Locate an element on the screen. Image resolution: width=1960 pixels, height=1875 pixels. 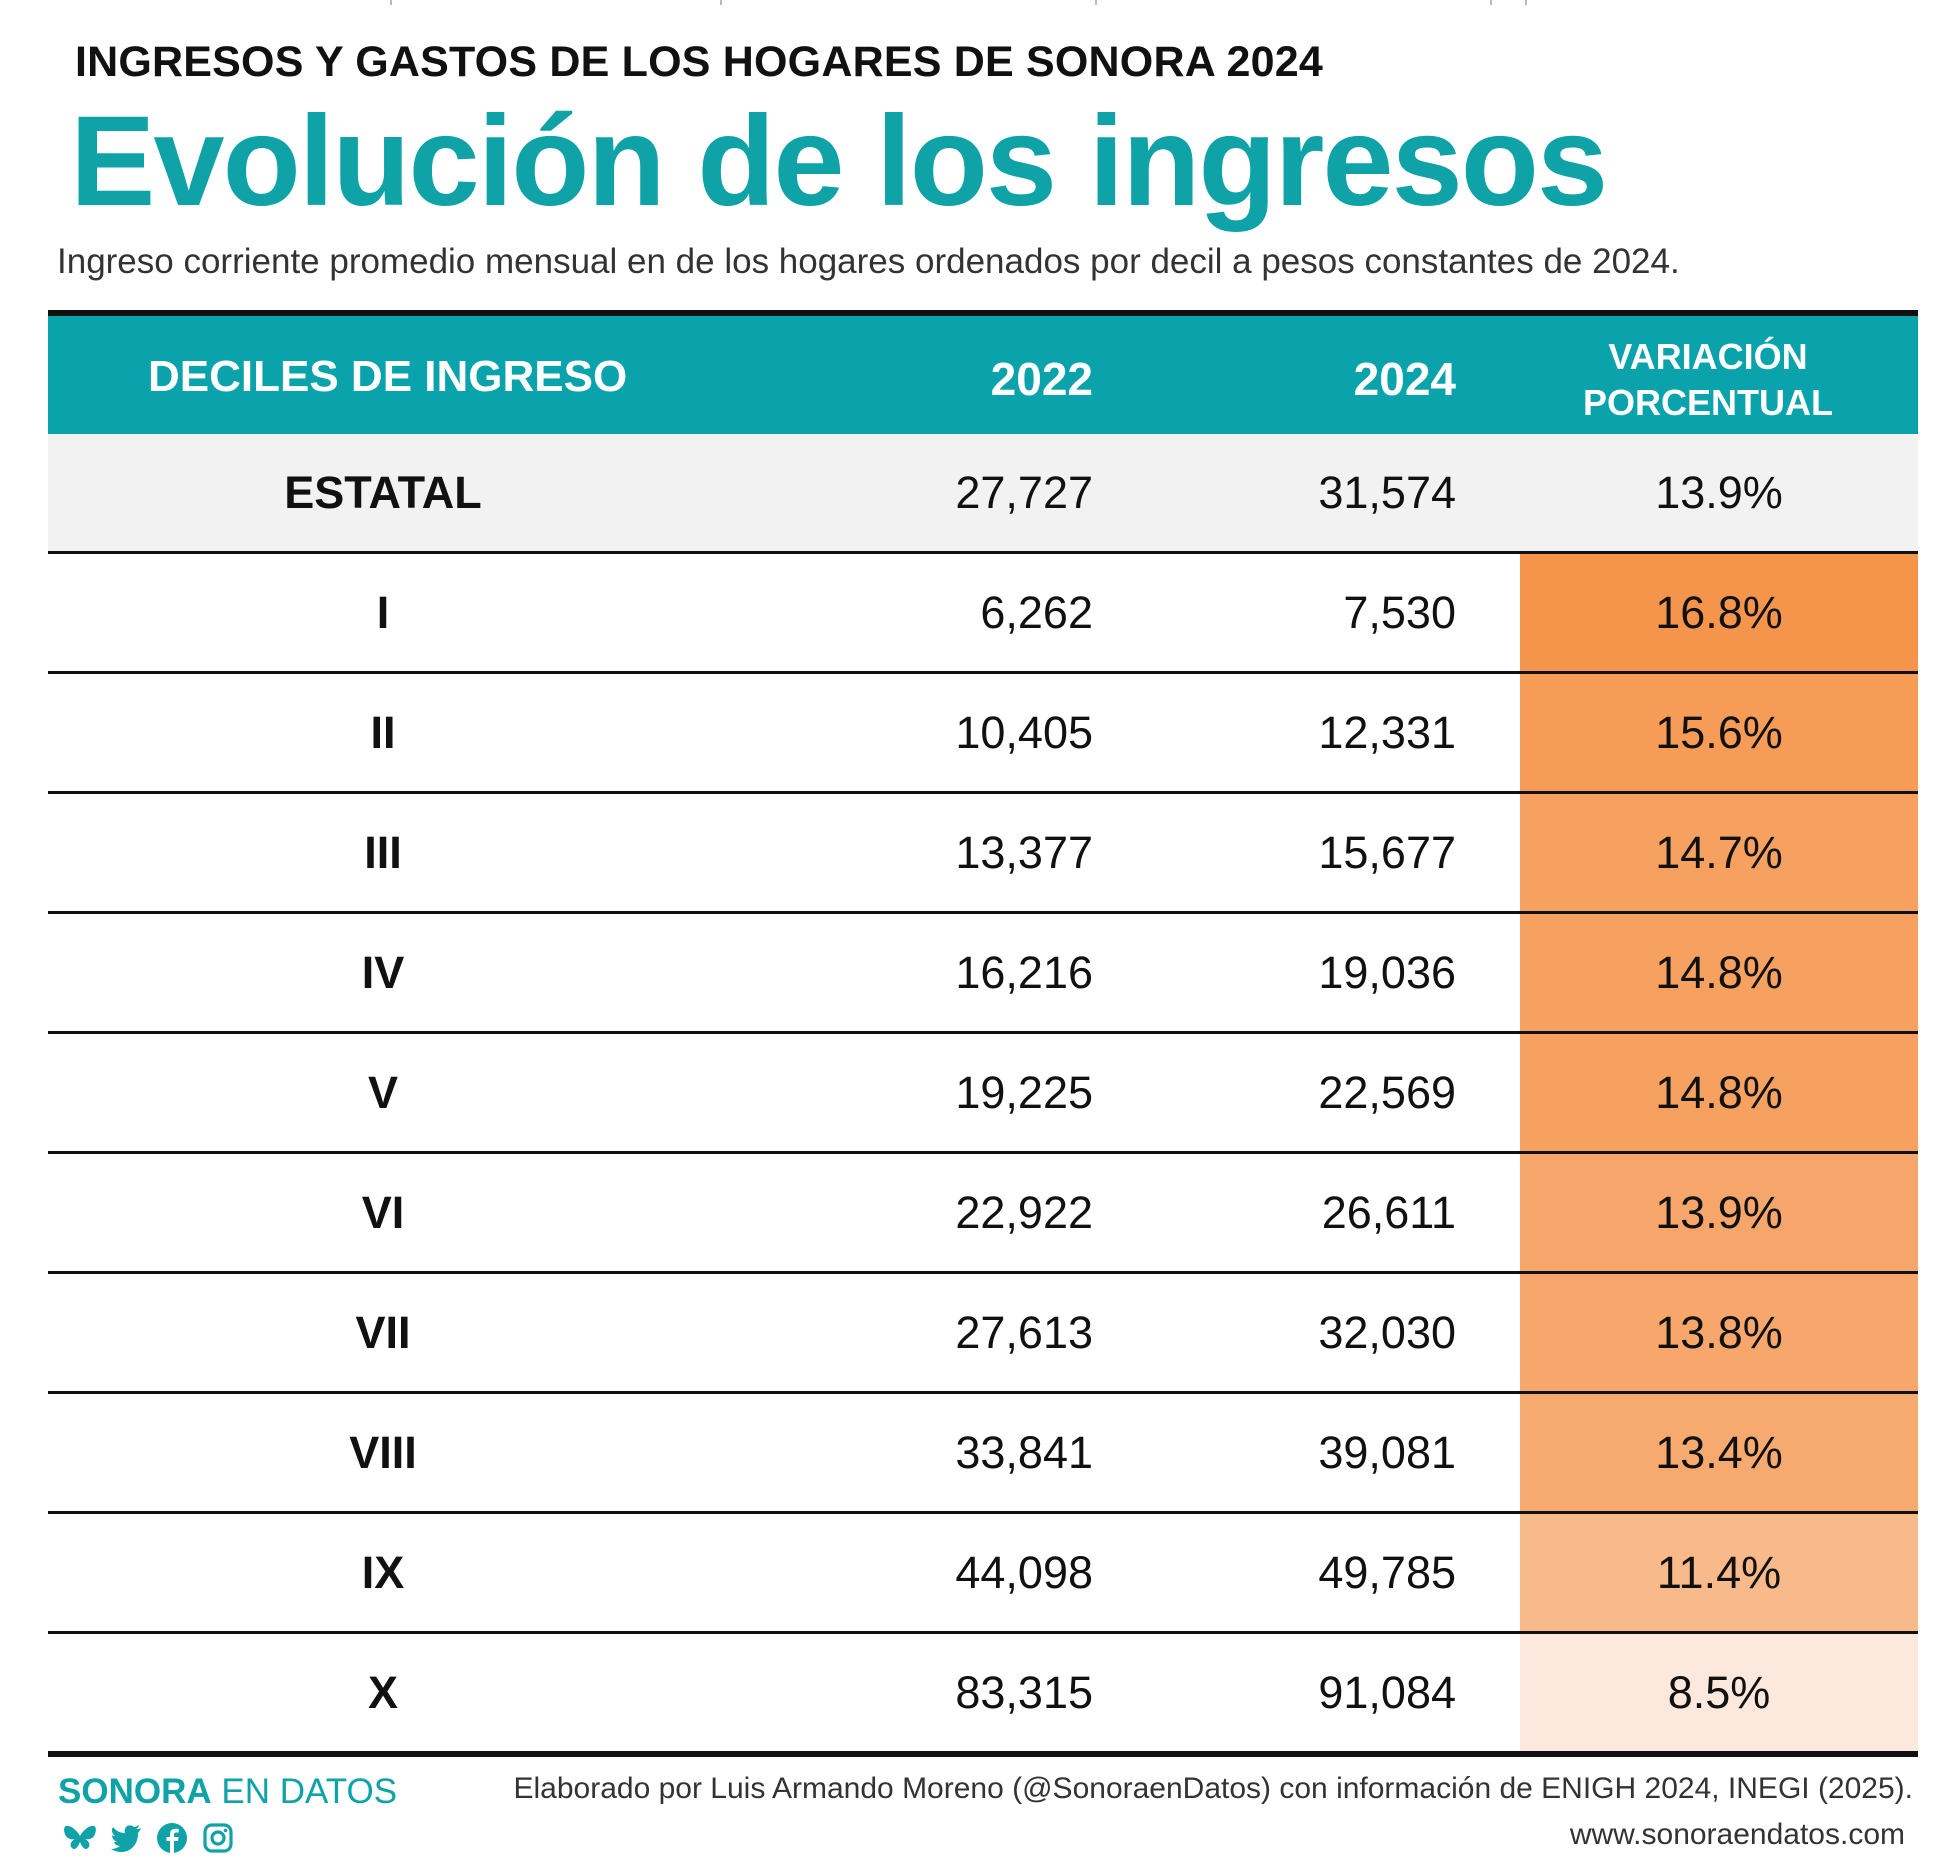
cell-decil: IX is located at coordinates (383, 1572).